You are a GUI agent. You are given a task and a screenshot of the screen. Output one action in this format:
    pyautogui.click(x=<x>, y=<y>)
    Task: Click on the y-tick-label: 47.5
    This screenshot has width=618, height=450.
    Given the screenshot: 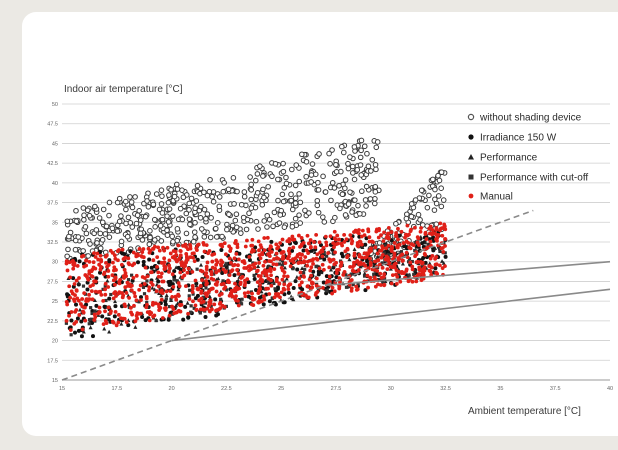 What is the action you would take?
    pyautogui.click(x=52, y=125)
    